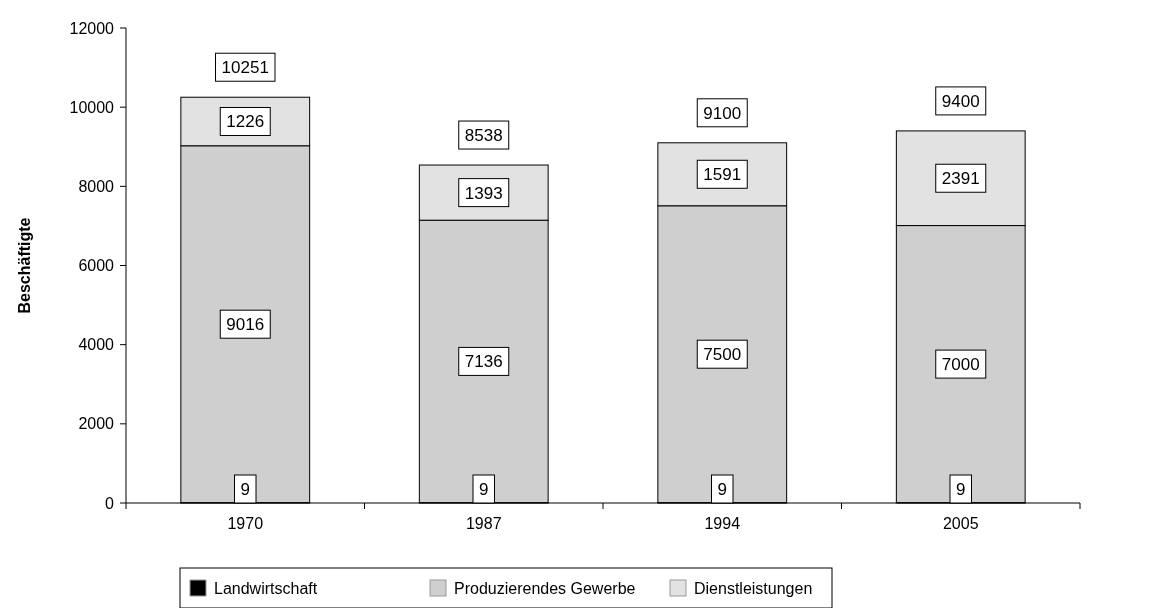 The width and height of the screenshot is (1152, 608). What do you see at coordinates (483, 135) in the screenshot?
I see `total-label: 8538` at bounding box center [483, 135].